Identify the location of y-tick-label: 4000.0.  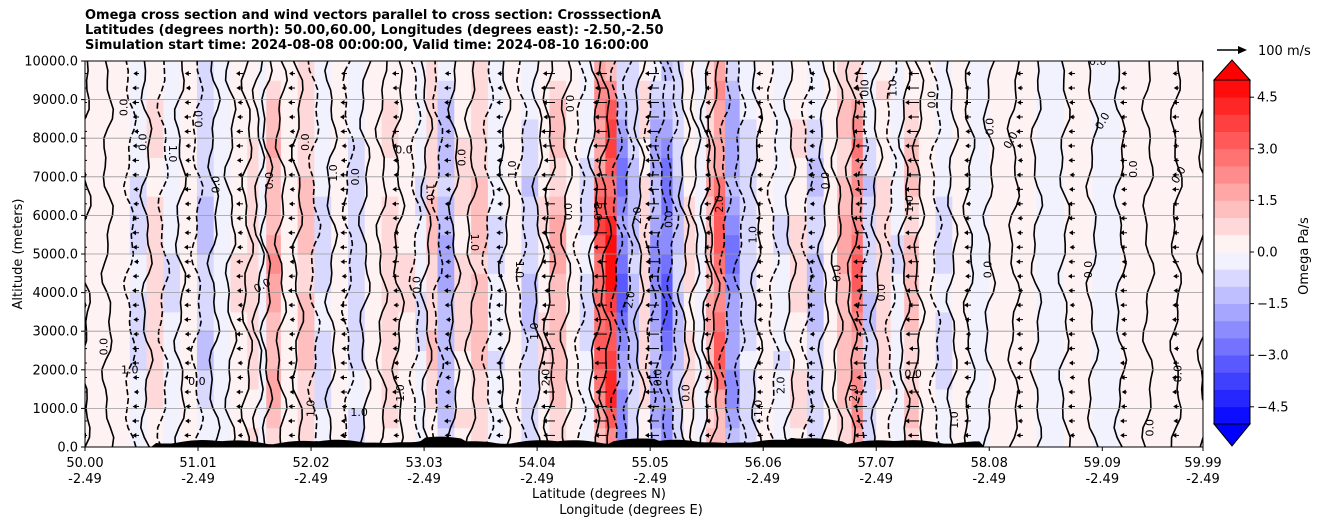
(56, 293).